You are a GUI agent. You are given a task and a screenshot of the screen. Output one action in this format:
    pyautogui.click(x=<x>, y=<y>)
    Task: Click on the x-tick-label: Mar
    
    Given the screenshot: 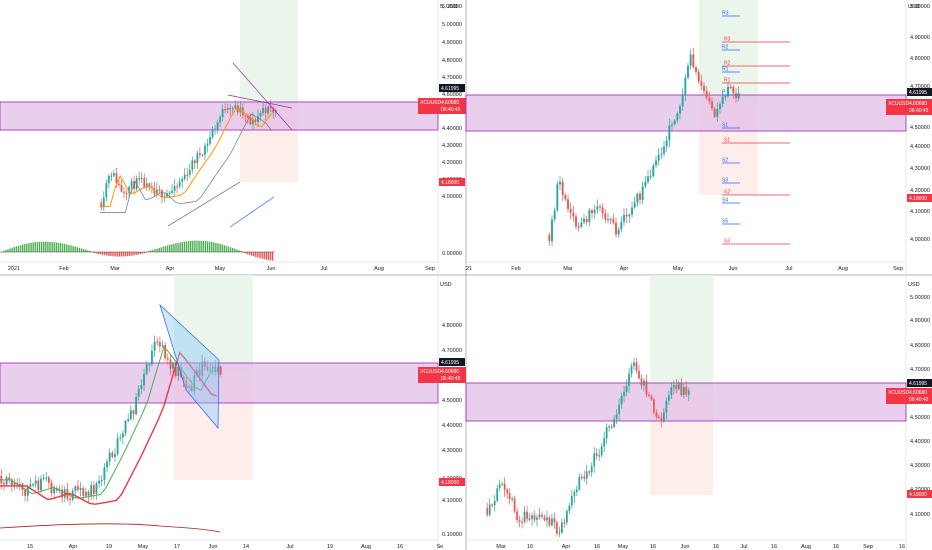 What is the action you would take?
    pyautogui.click(x=568, y=269)
    